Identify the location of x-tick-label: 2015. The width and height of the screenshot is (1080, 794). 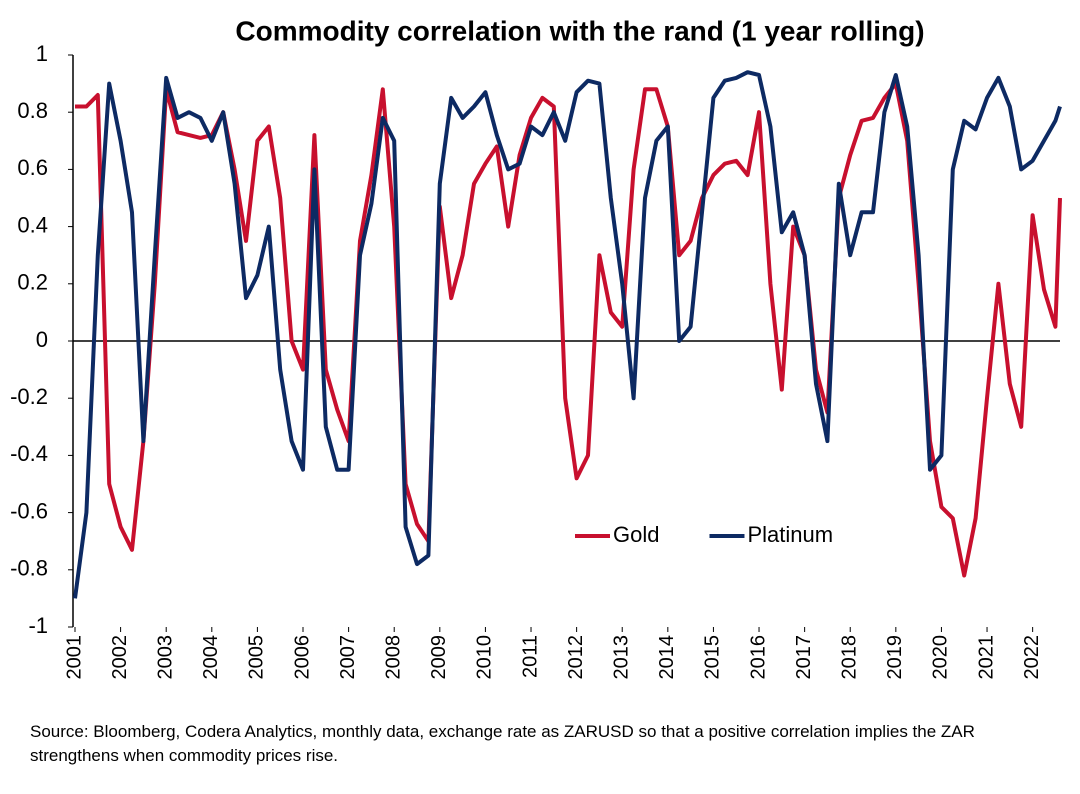
(713, 657).